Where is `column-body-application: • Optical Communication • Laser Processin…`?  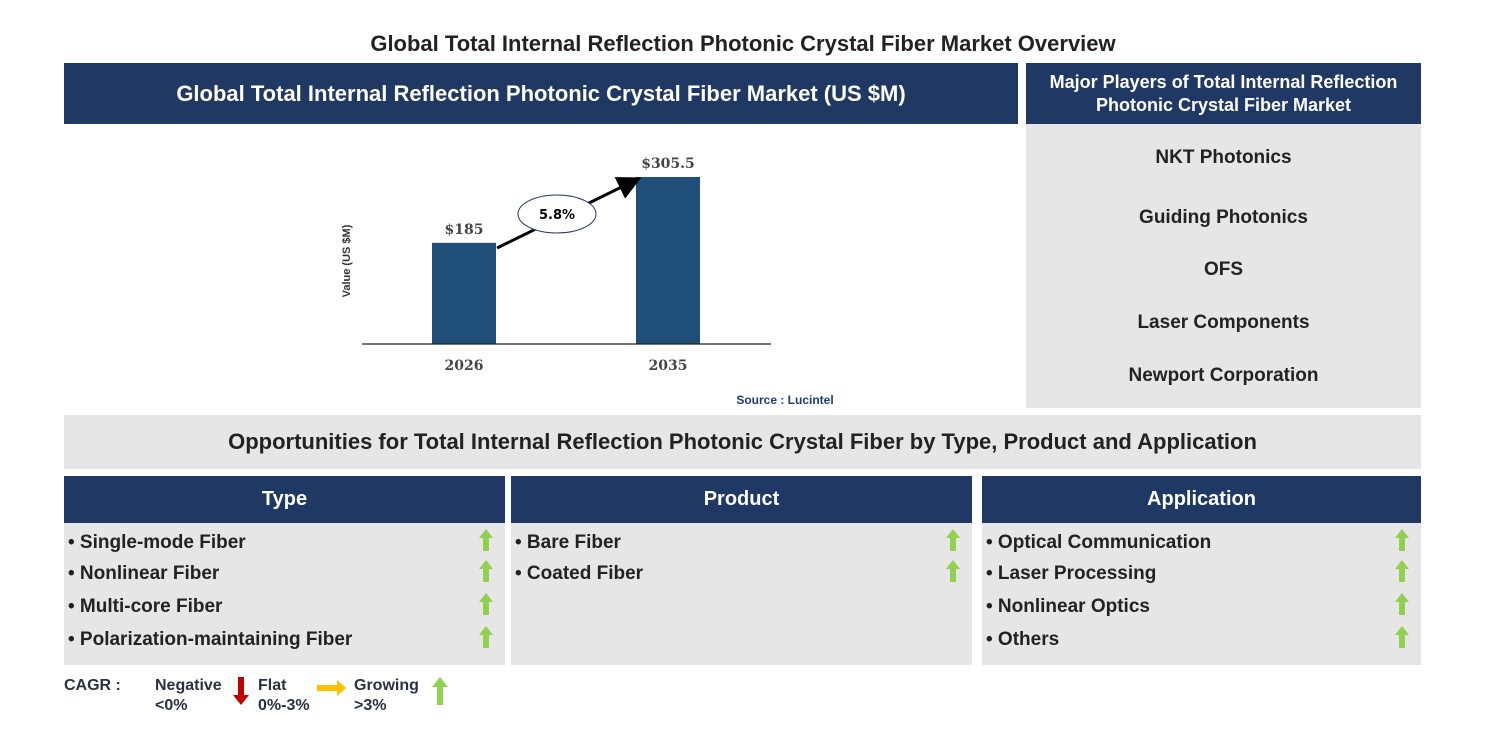
column-body-application: • Optical Communication • Laser Processin… is located at coordinates (1201, 594).